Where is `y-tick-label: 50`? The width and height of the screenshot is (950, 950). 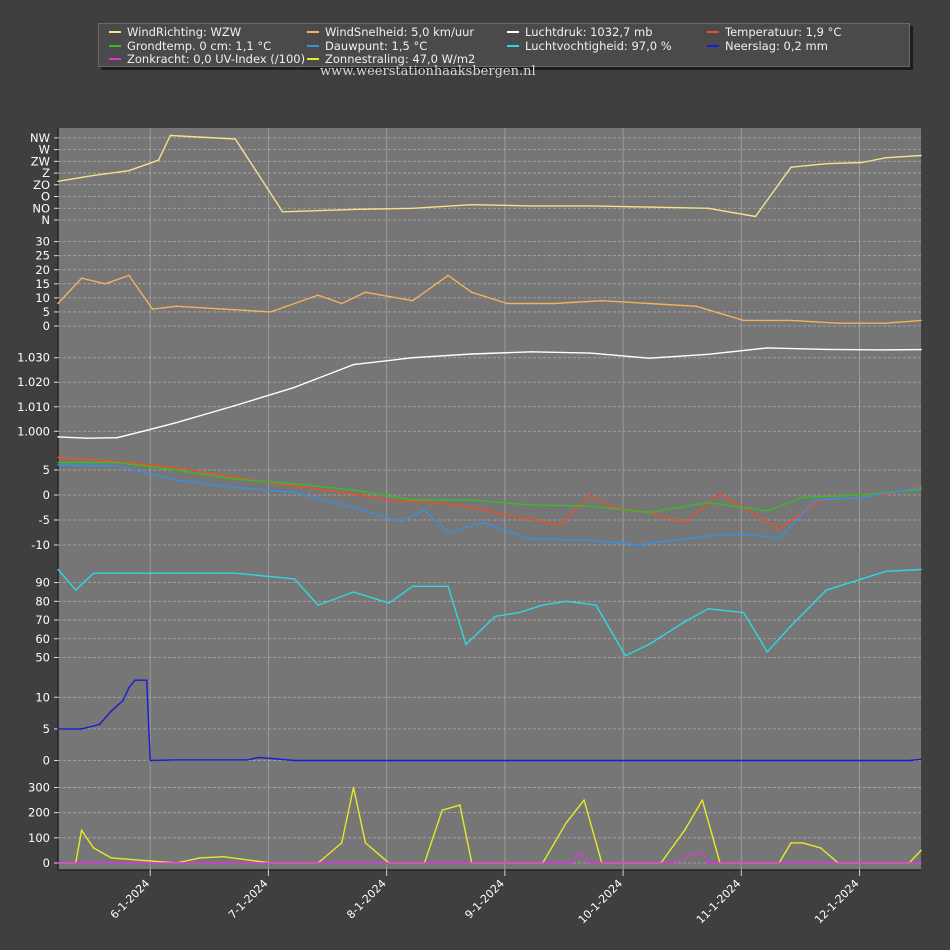
y-tick-label: 50 is located at coordinates (42, 658).